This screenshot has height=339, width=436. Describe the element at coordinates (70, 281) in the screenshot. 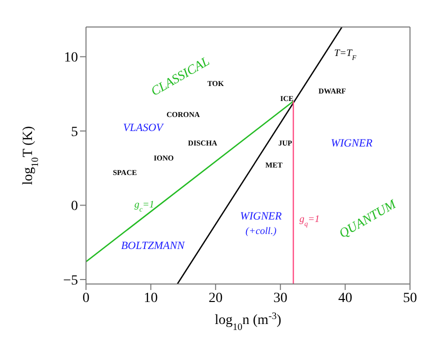

I see `y-tick-label: −5` at that location.